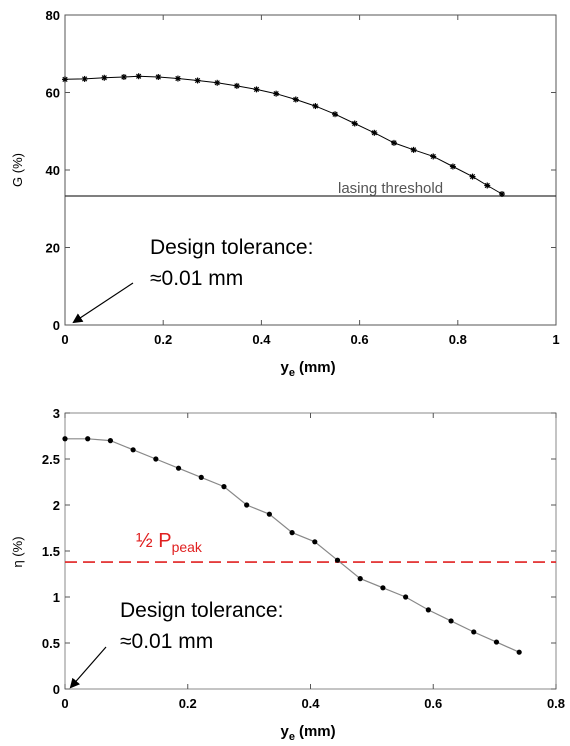 The width and height of the screenshot is (570, 746). I want to click on half-peak-main: ½ P, so click(154, 541).